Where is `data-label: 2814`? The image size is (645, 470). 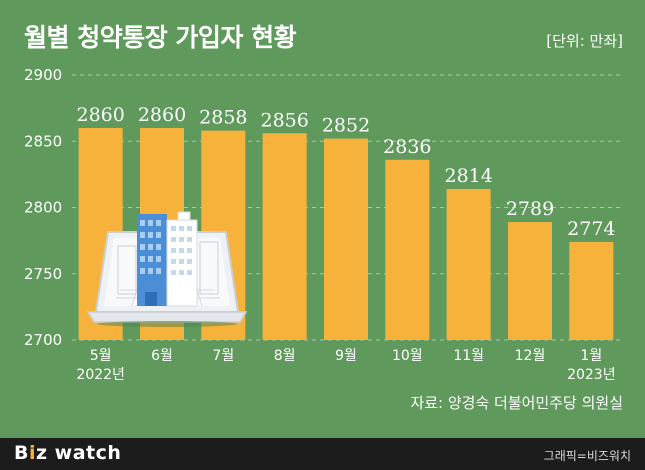
data-label: 2814 is located at coordinates (468, 176).